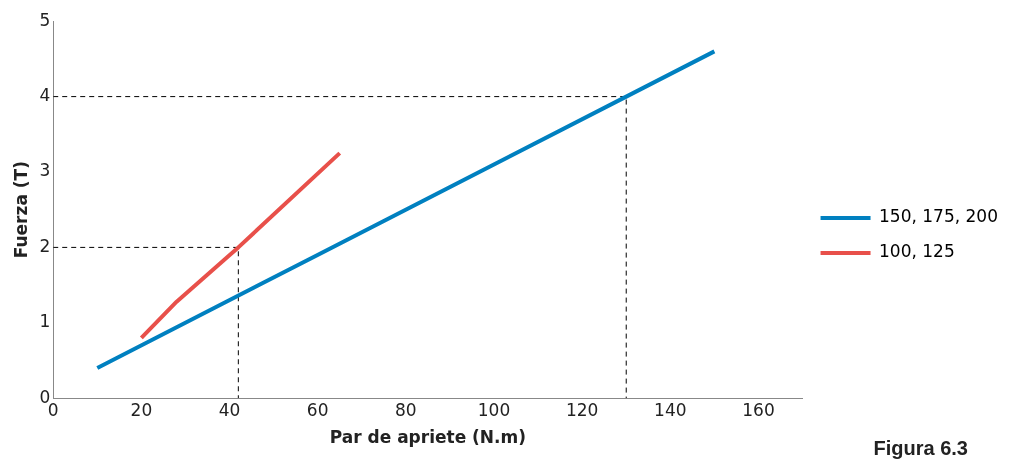 The width and height of the screenshot is (1028, 473). What do you see at coordinates (45, 170) in the screenshot?
I see `y-tick-label: 3` at bounding box center [45, 170].